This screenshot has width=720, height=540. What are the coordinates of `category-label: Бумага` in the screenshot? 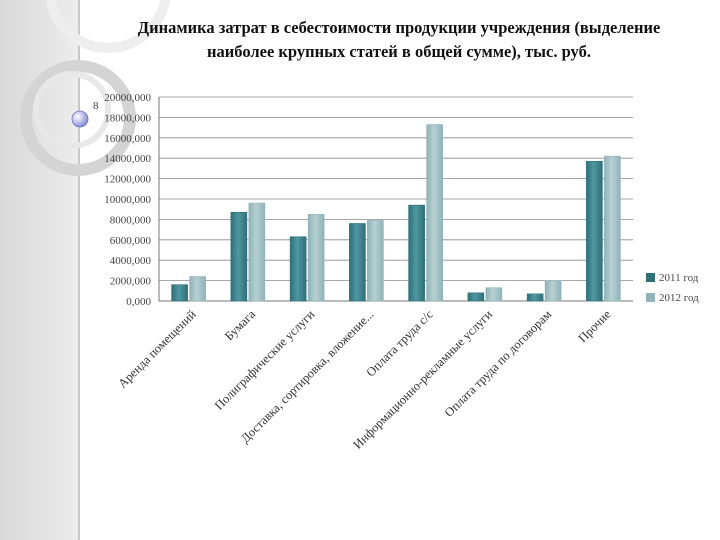 It's located at (240, 325).